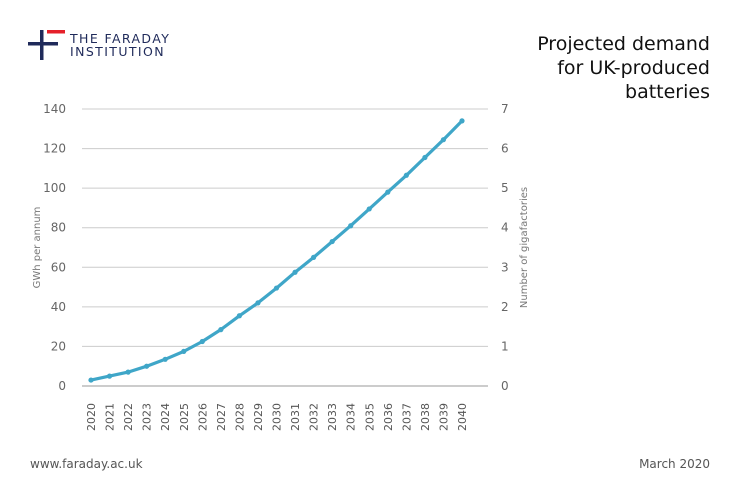 The width and height of the screenshot is (740, 500). I want to click on logo-line-1: THE FARADAY, so click(120, 38).